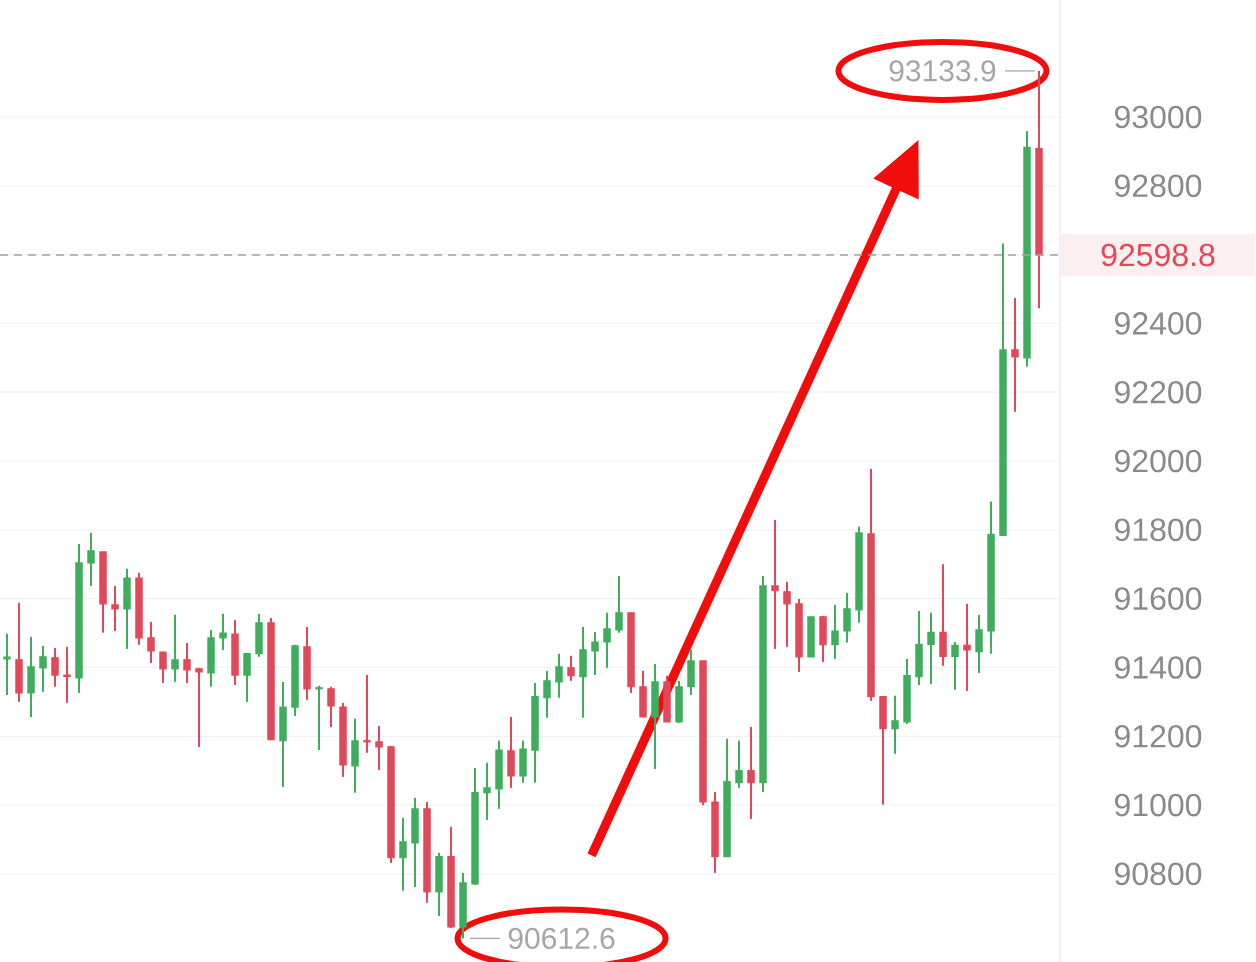 The height and width of the screenshot is (962, 1256). Describe the element at coordinates (1158, 530) in the screenshot. I see `y-tick-label: 91800` at that location.